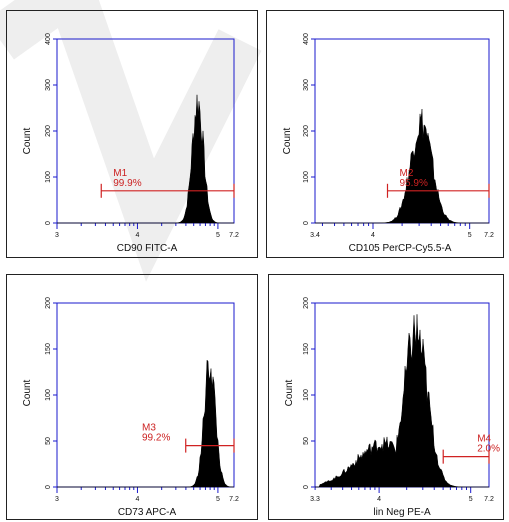 The height and width of the screenshot is (522, 509). Describe the element at coordinates (402, 512) in the screenshot. I see `x-axis-label: lin Neg PE-A` at that location.